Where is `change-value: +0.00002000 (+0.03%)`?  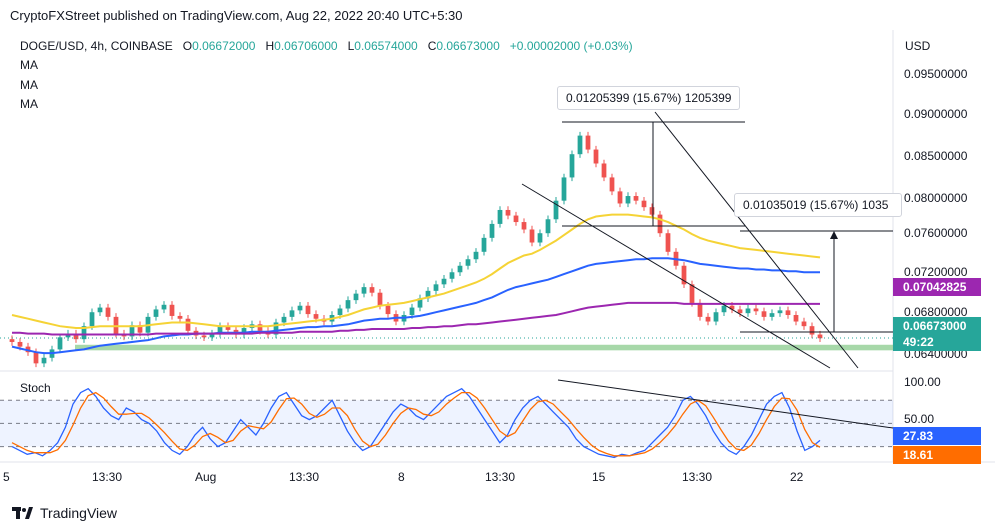
change-value: +0.00002000 (+0.03%) is located at coordinates (571, 46).